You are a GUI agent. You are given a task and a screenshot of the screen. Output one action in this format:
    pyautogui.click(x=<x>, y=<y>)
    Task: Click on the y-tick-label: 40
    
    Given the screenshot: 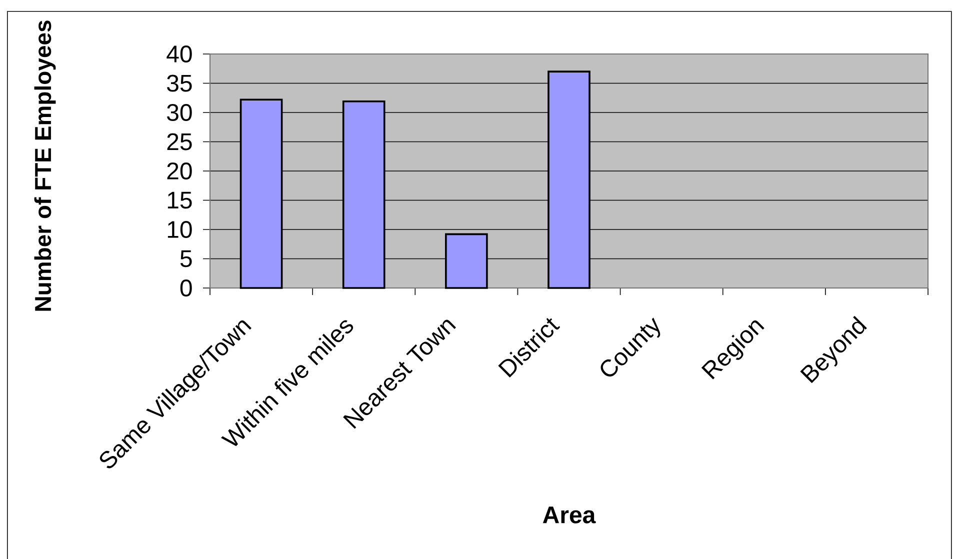 What is the action you would take?
    pyautogui.click(x=179, y=53)
    